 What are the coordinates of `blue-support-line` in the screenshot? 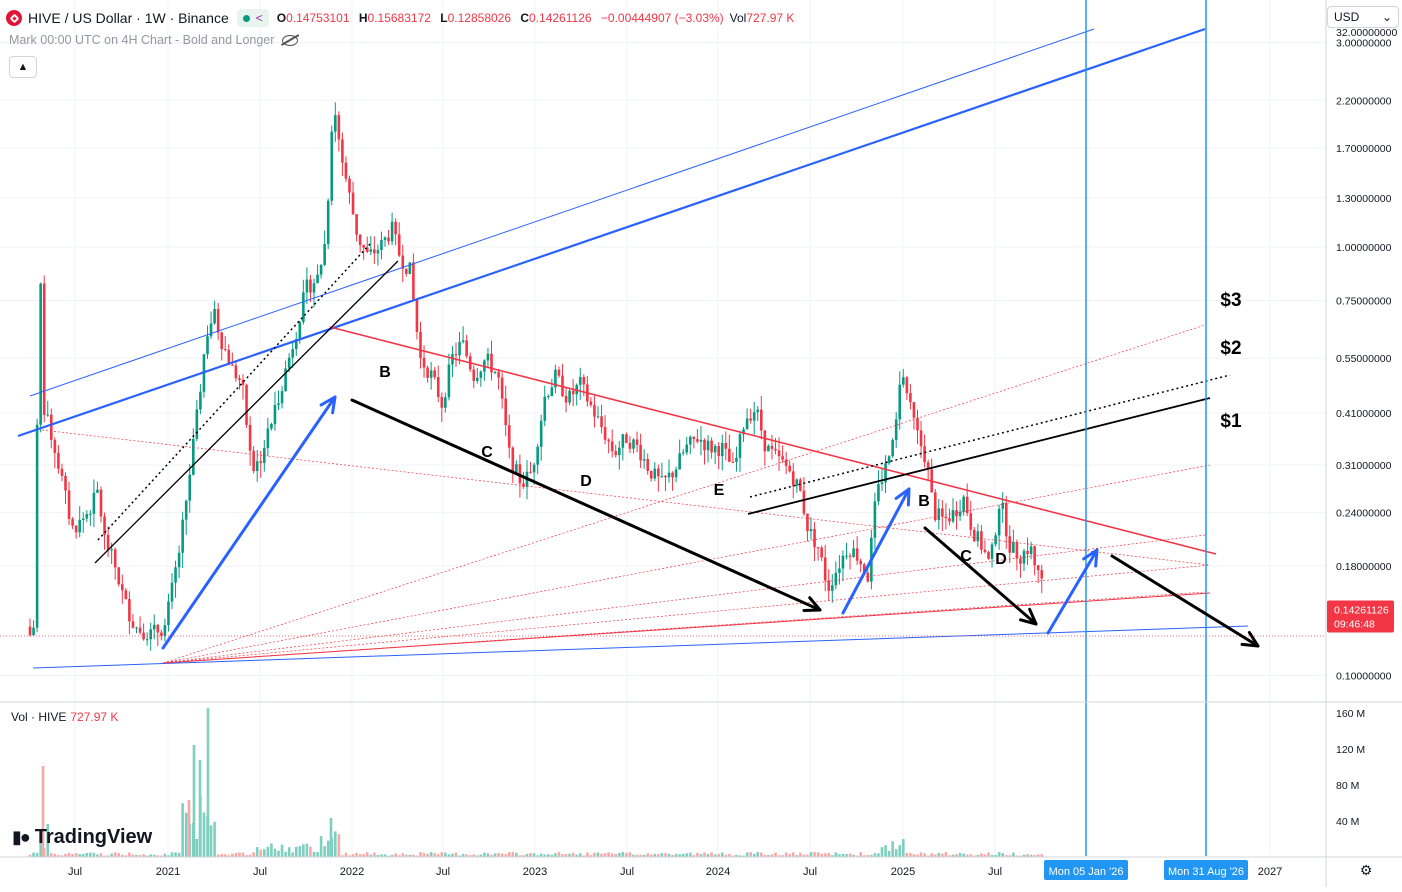 It's located at (640, 647).